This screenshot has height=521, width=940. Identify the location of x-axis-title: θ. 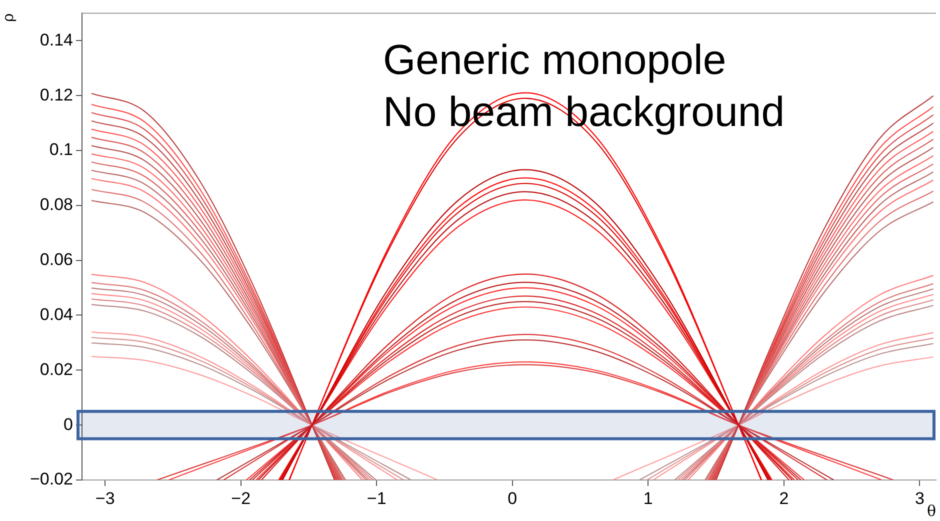
(931, 511).